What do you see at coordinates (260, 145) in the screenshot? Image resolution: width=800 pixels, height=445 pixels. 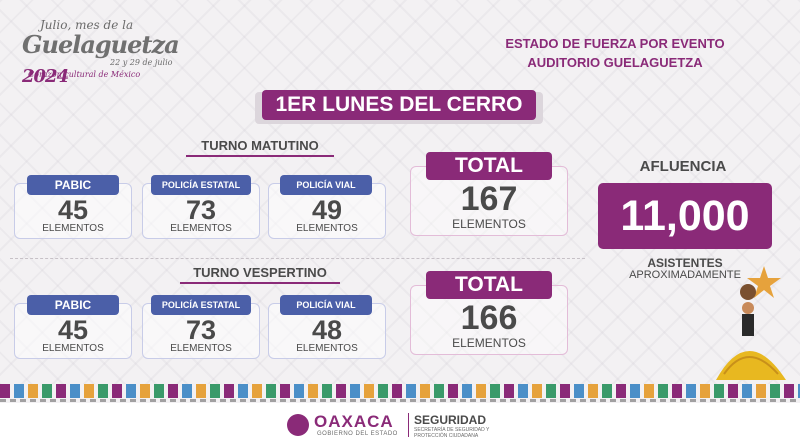 I see `shift-label-morning: TURNO MATUTINO` at bounding box center [260, 145].